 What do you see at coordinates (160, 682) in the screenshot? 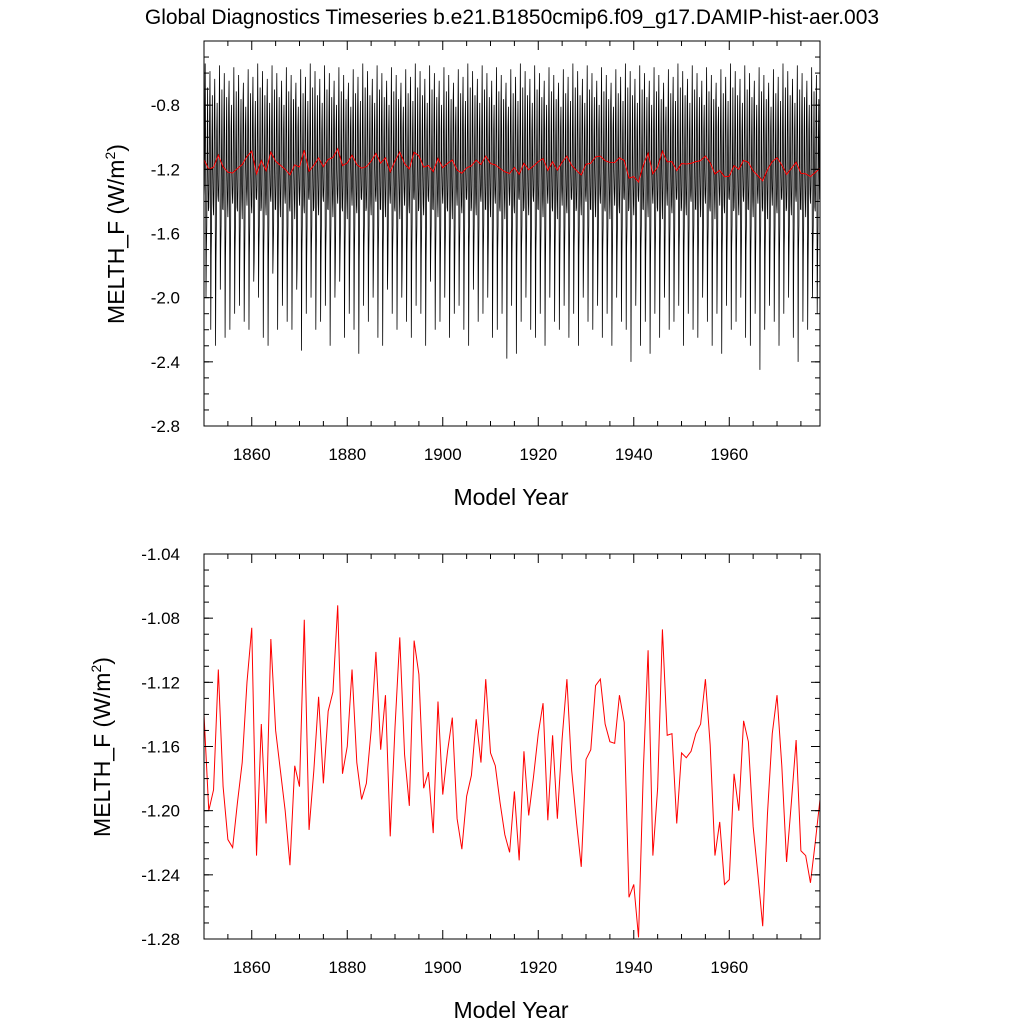
I see `bottom-y-tick-label: -1.12` at bounding box center [160, 682].